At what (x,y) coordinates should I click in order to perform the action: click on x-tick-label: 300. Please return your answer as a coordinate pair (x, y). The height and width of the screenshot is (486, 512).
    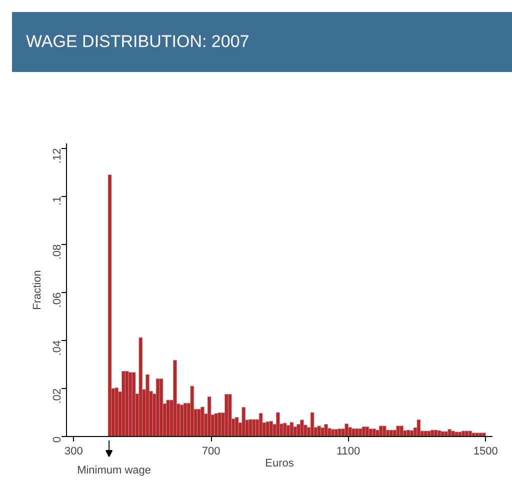
    Looking at the image, I should click on (73, 452).